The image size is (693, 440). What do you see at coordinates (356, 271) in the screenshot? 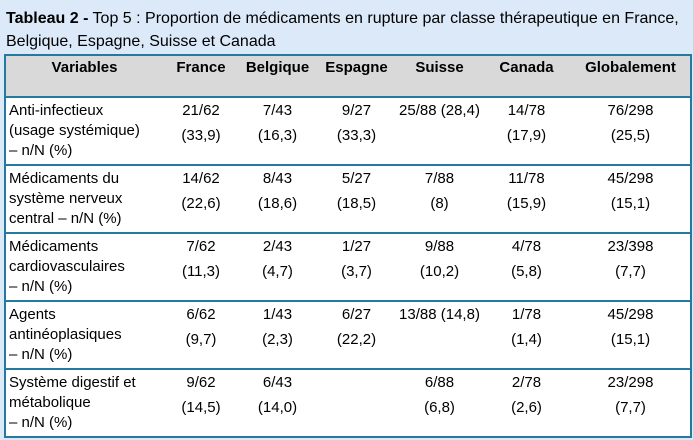
I see `cell-percentage: (3,7)` at bounding box center [356, 271].